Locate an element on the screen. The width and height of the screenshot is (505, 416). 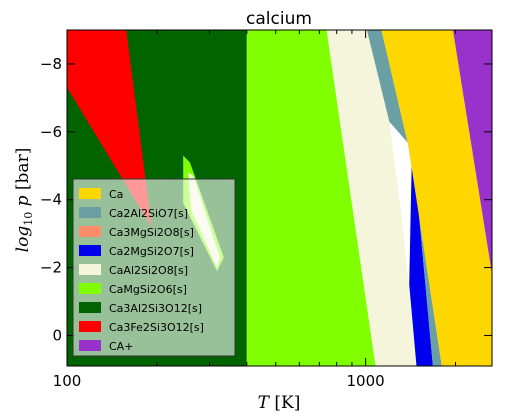
legend-label: Ca is located at coordinates (116, 194).